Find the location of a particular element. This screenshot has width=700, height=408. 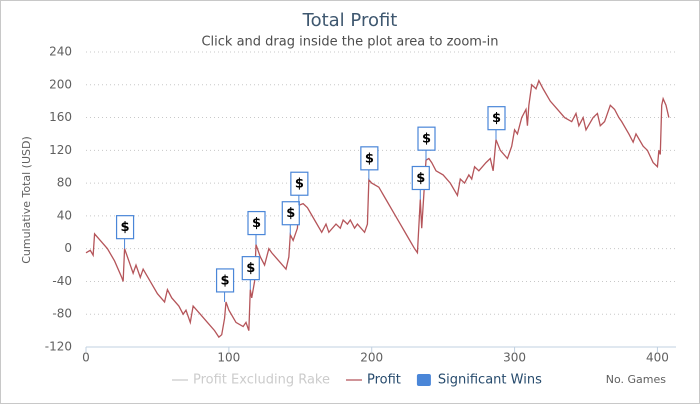

y-tick-label: -80 is located at coordinates (62, 314).